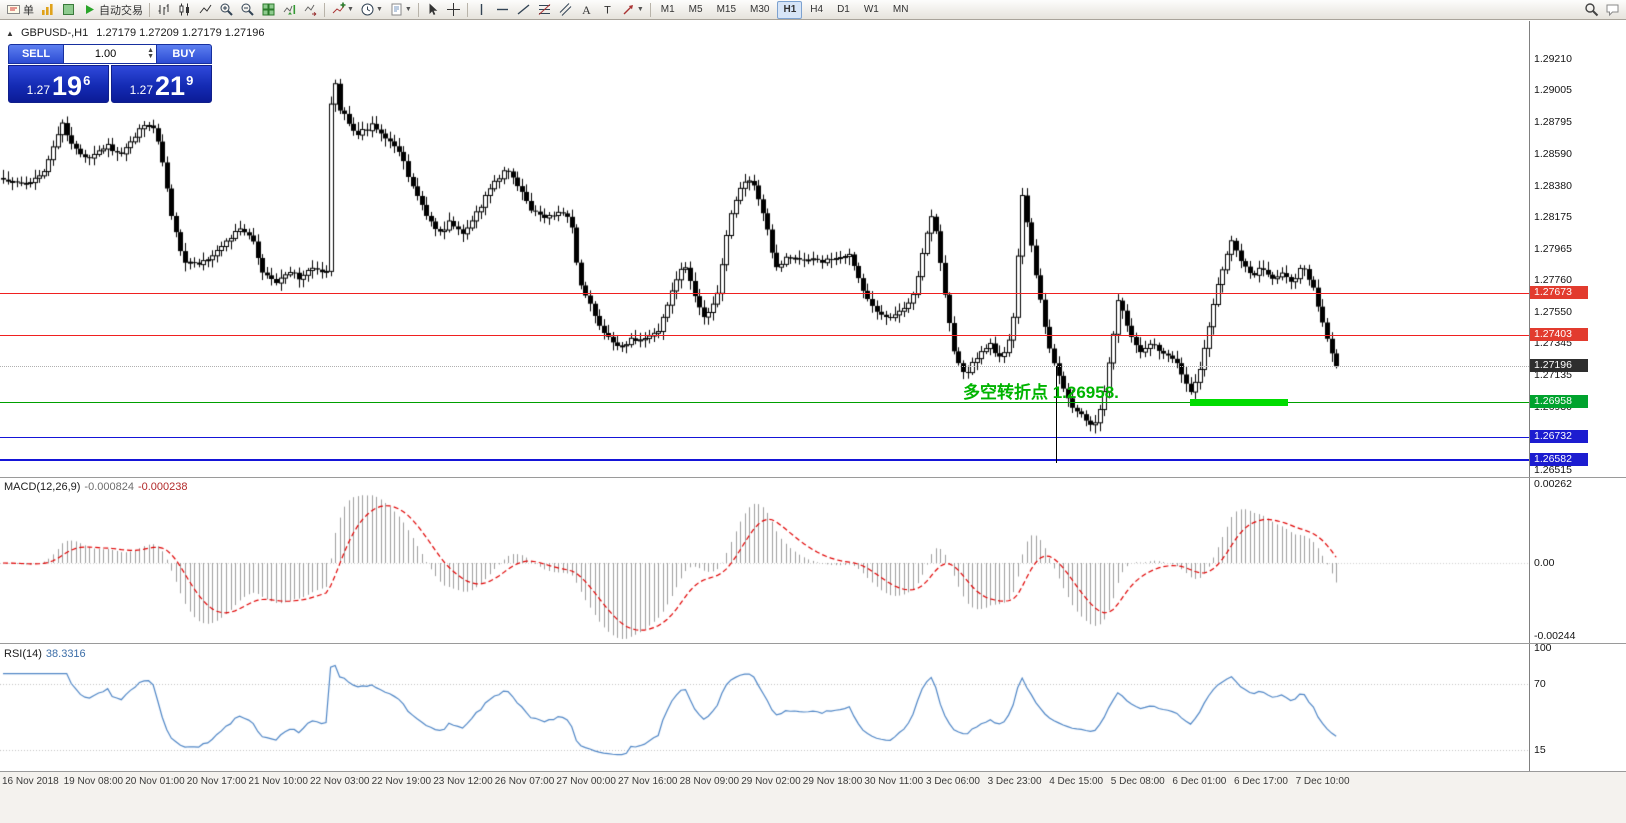 The width and height of the screenshot is (1626, 823). I want to click on horizontal-line-button, so click(502, 9).